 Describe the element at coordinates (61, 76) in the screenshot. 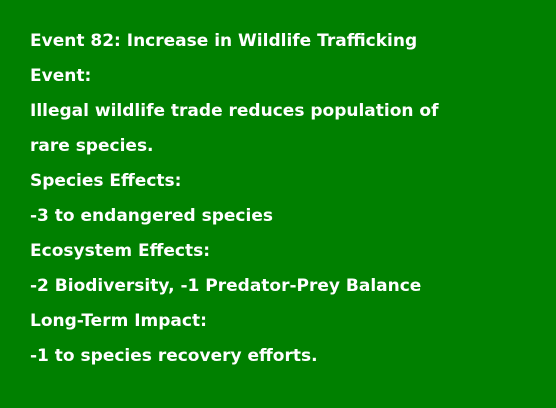

I see `event-section-heading: Event:` at that location.